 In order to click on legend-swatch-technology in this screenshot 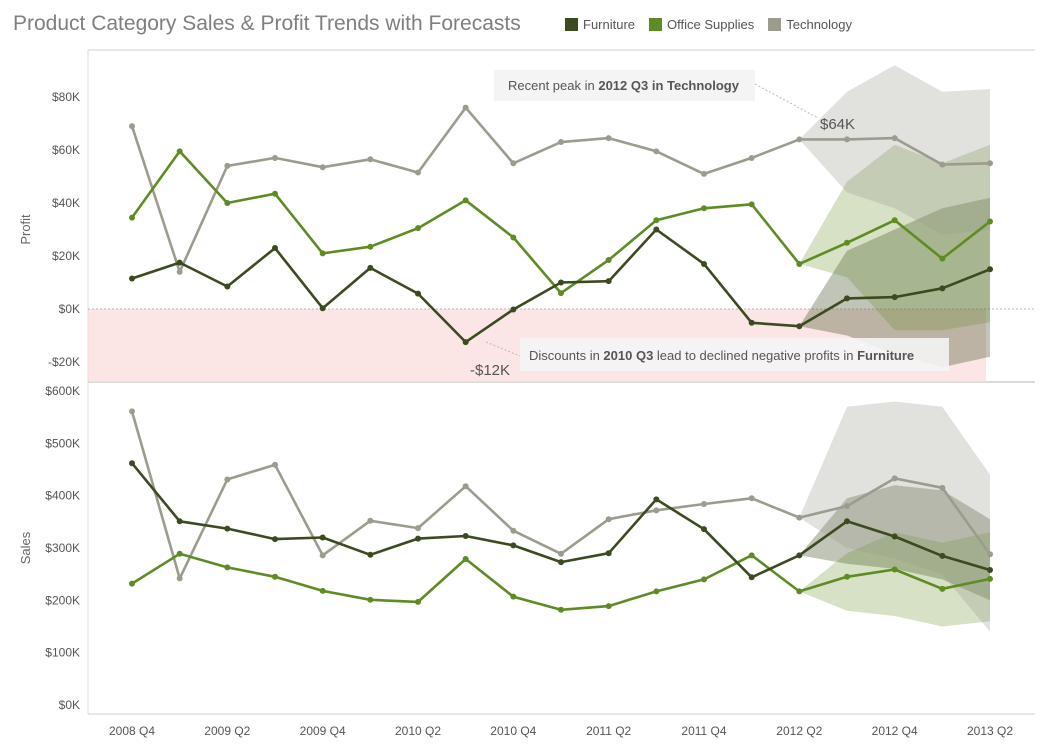, I will do `click(775, 24)`.